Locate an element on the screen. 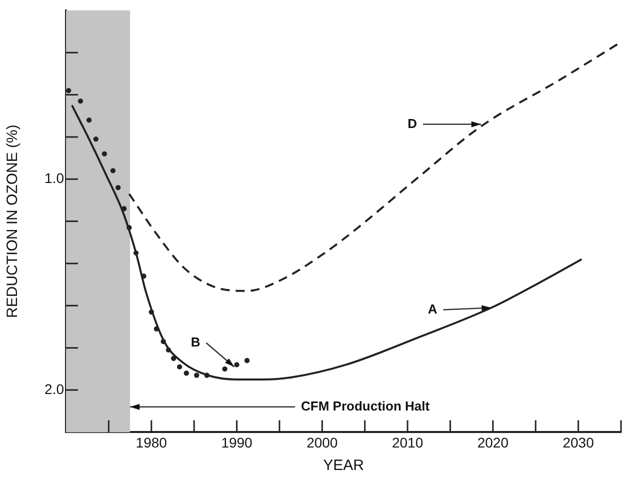 This screenshot has width=625, height=481. annotation: D is located at coordinates (412, 123).